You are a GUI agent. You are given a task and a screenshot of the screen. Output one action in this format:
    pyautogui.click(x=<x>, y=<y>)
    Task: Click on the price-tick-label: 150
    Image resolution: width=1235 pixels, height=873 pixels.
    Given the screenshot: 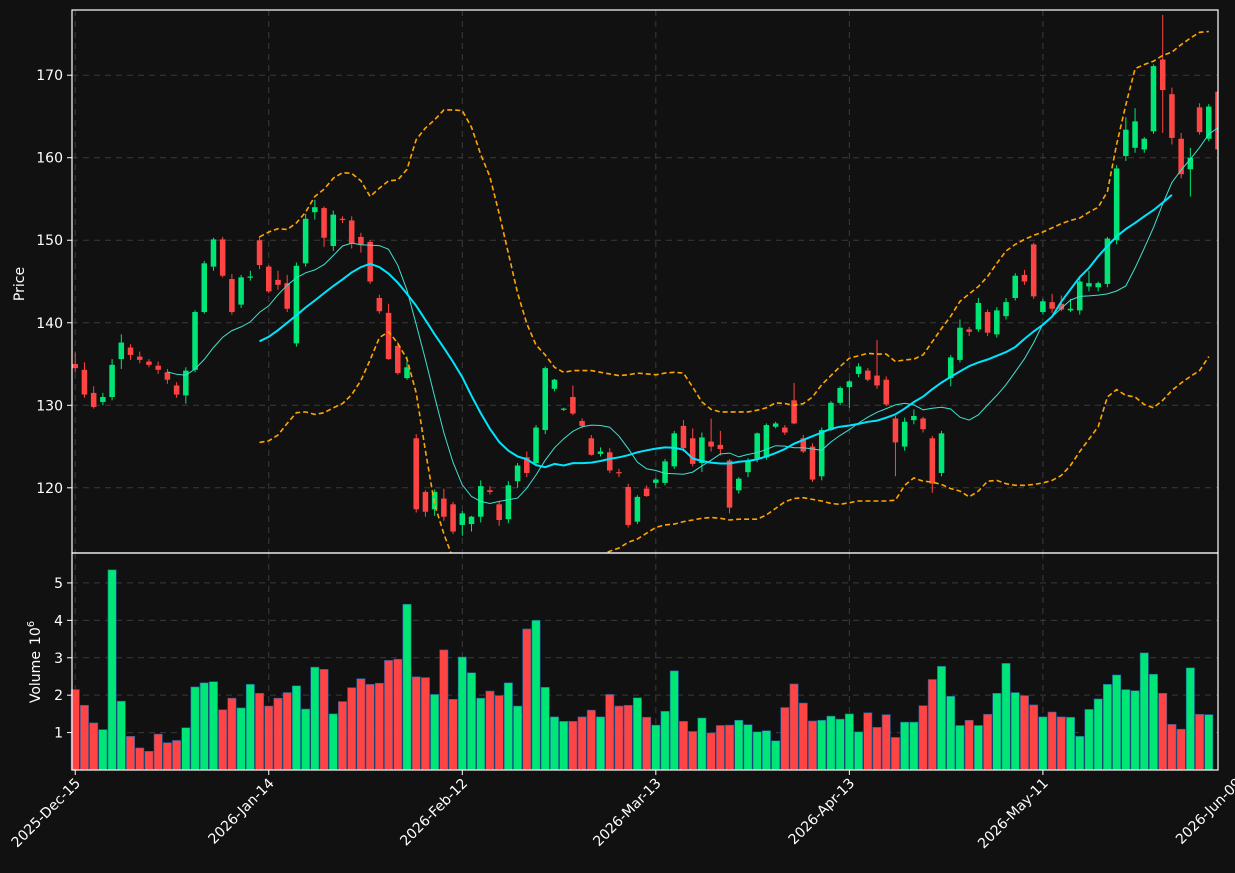 What is the action you would take?
    pyautogui.click(x=49, y=241)
    